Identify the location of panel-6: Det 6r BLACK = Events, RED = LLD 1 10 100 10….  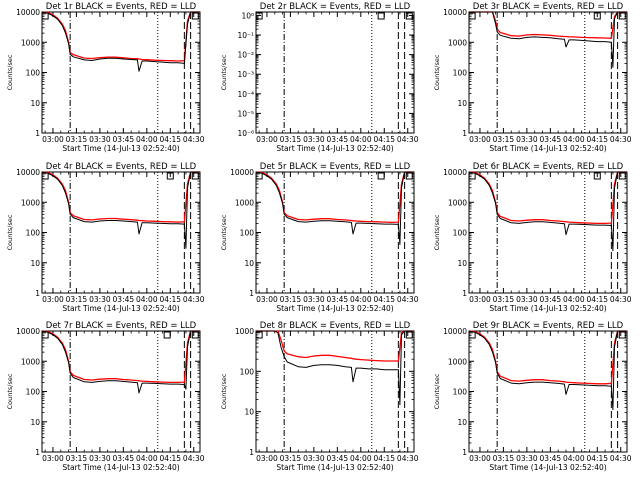
(532, 237).